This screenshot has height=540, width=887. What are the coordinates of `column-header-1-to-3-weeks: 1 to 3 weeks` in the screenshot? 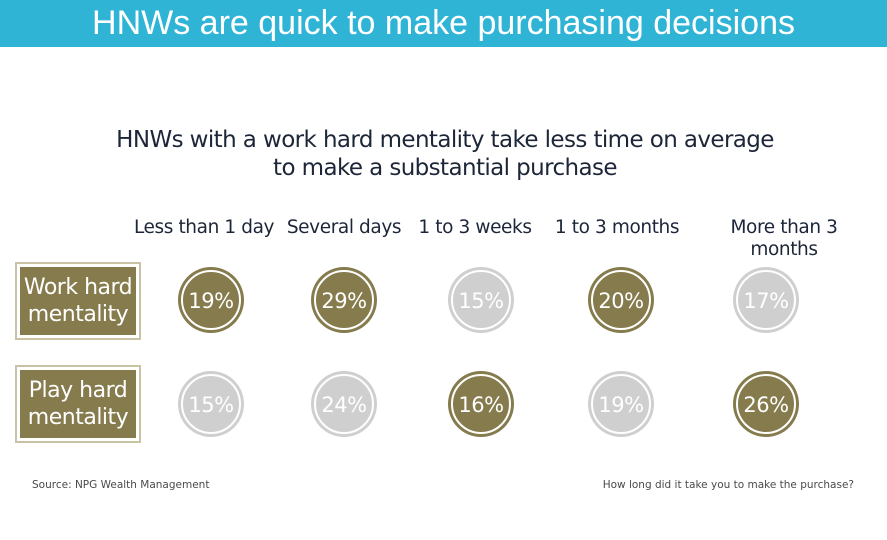 It's located at (475, 228).